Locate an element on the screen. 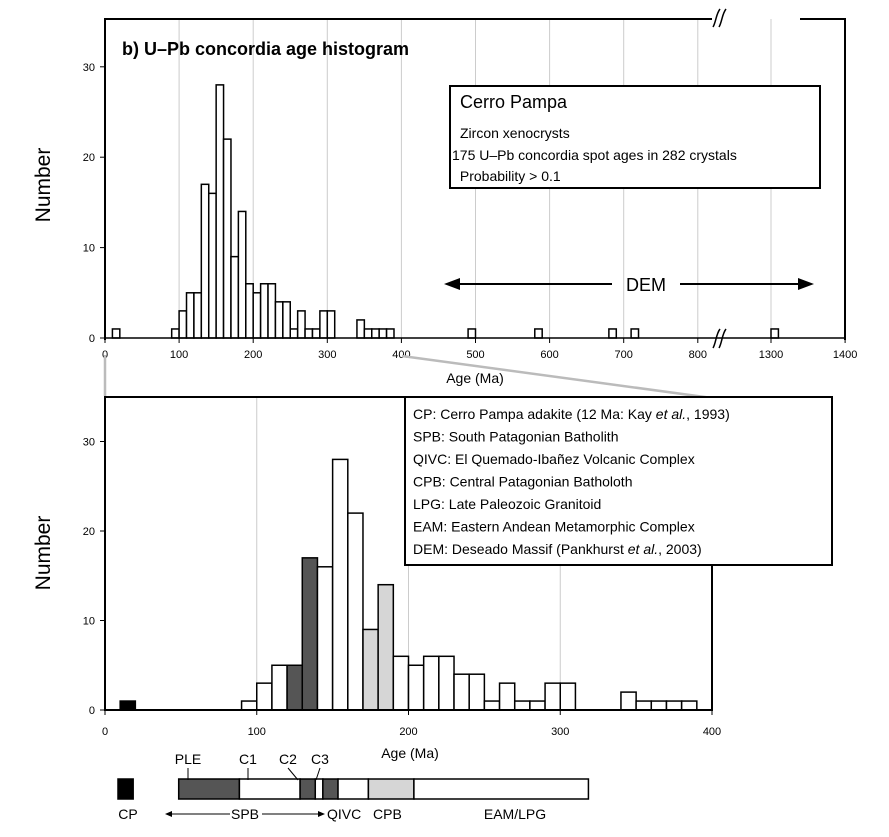 The width and height of the screenshot is (889, 837). top-x-tick-label: 600 is located at coordinates (549, 355).